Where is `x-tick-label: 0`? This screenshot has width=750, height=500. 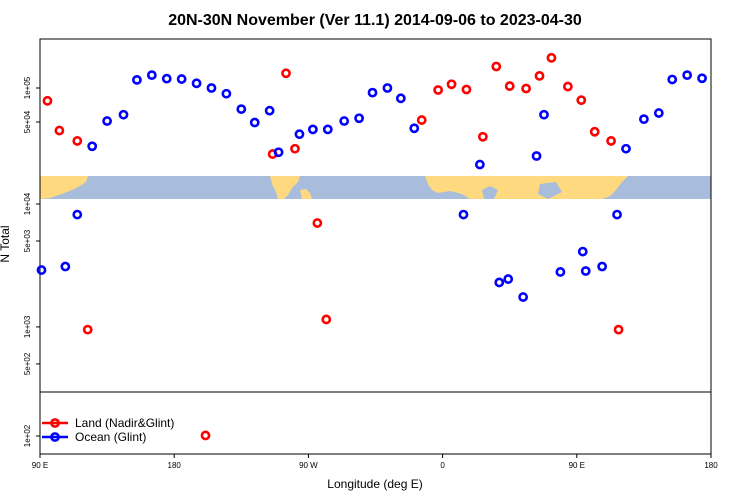 x-tick-label: 0 is located at coordinates (442, 465).